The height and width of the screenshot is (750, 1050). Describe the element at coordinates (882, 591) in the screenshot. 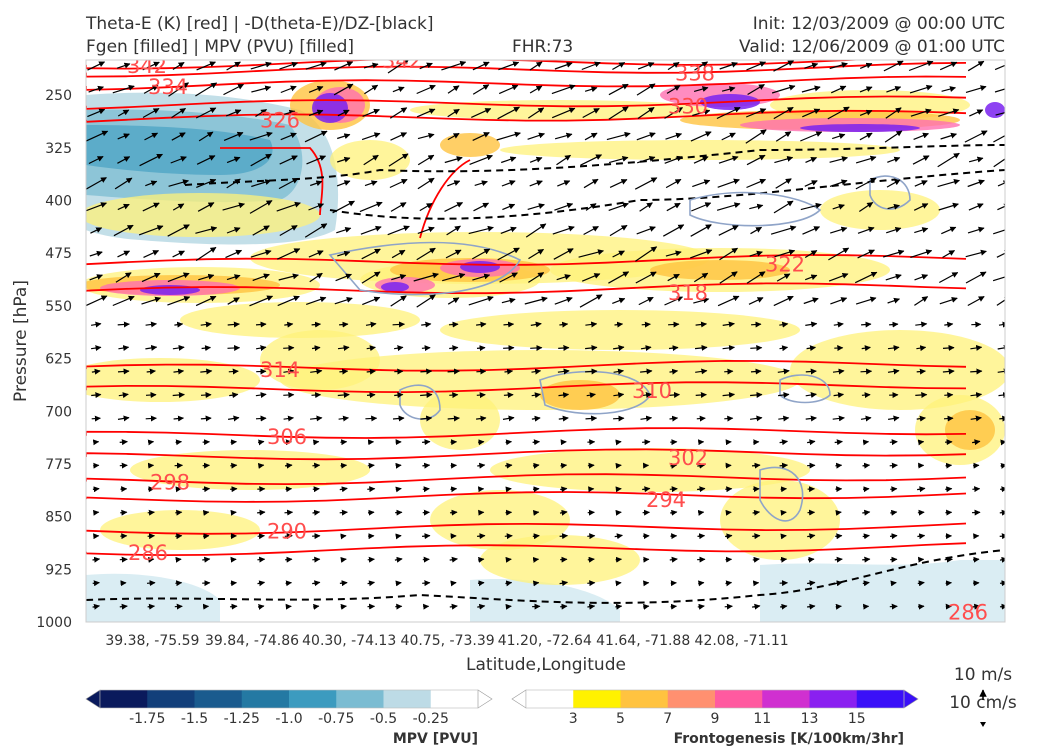

I see `mpv-fill` at that location.